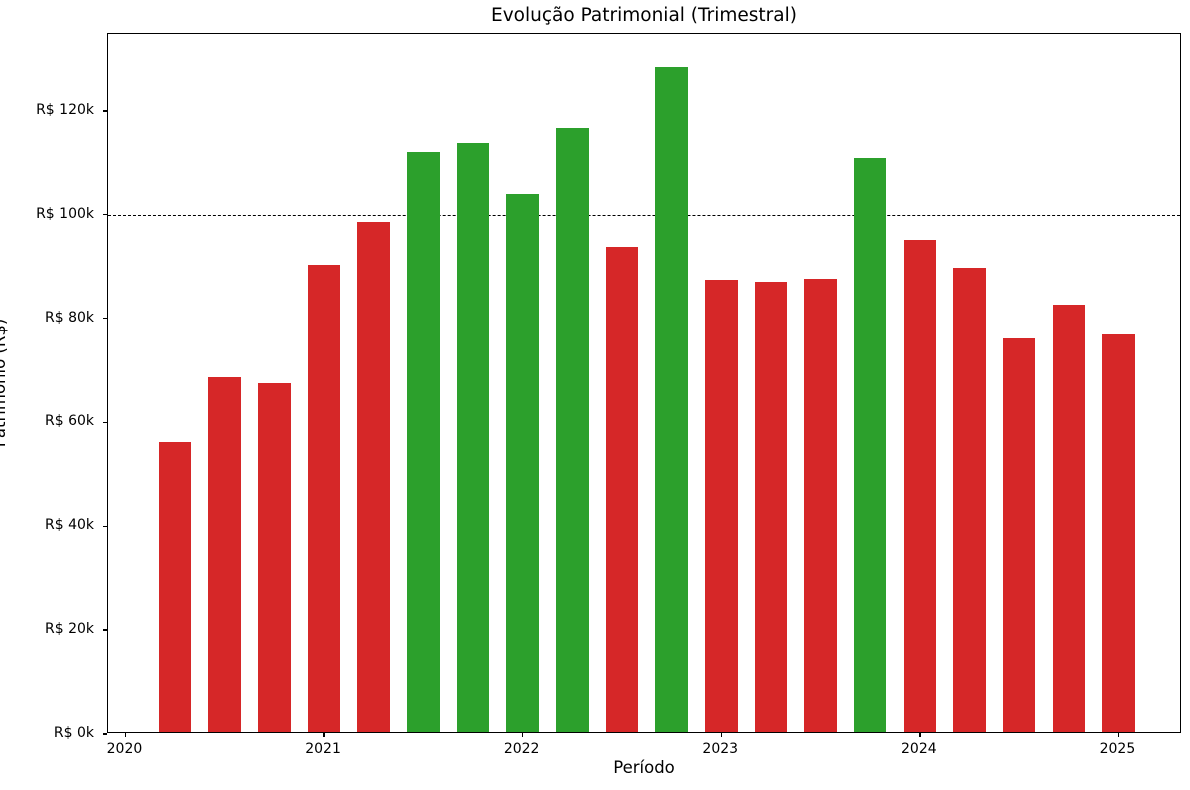 This screenshot has width=1190, height=790. I want to click on bar-2022-Q1, so click(522, 463).